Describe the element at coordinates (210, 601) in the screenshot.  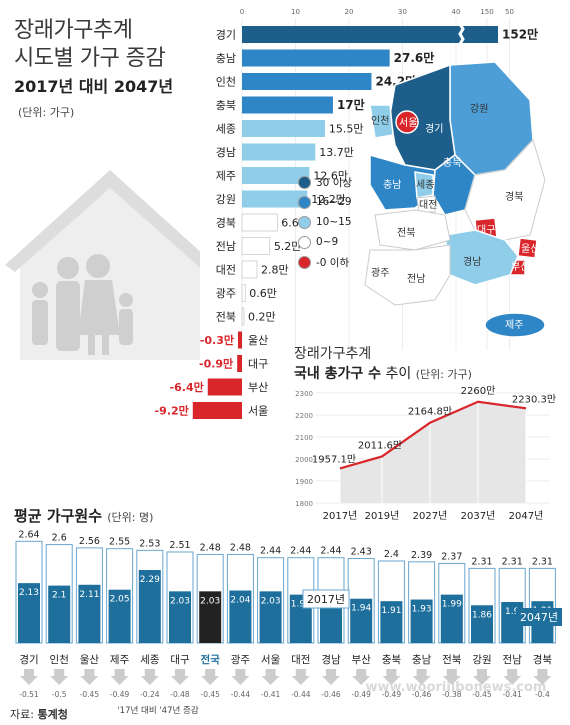
I see `value-label-2047: 2.03` at that location.